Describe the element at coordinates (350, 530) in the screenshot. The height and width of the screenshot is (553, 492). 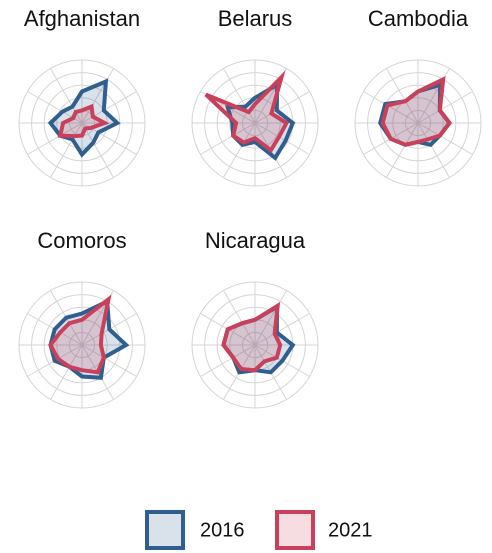
I see `legend-label: 2021` at that location.